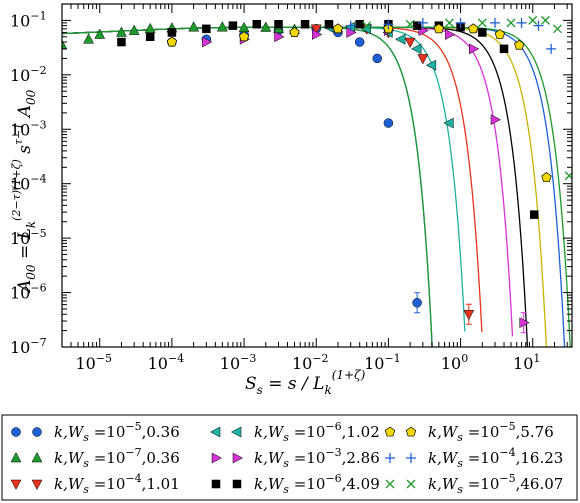 Image resolution: width=580 pixels, height=503 pixels. I want to click on x-tick-label: 10⁻³, so click(238, 362).